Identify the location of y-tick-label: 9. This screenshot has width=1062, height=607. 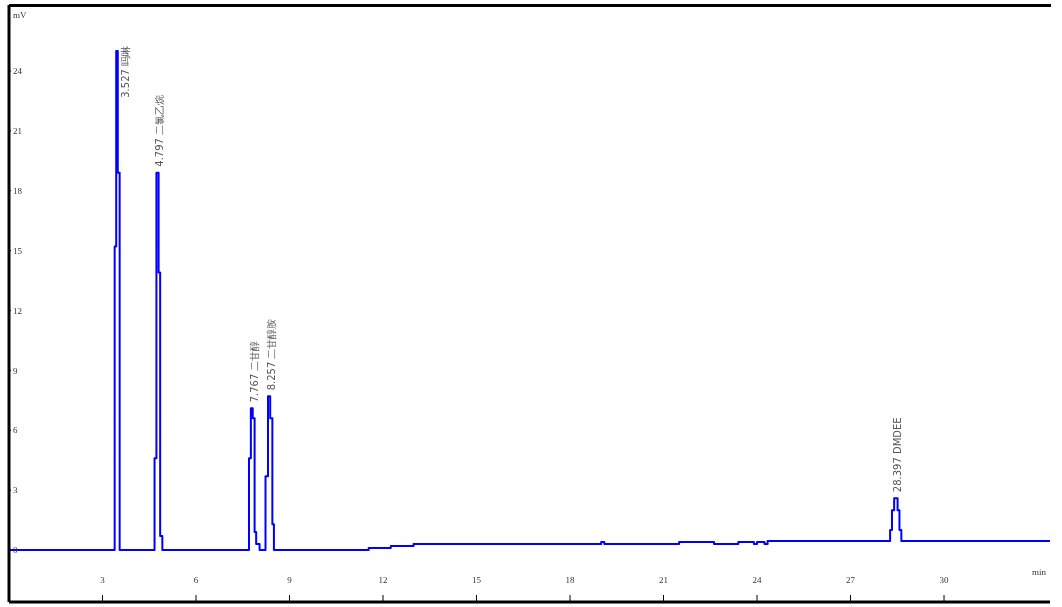
(15, 370).